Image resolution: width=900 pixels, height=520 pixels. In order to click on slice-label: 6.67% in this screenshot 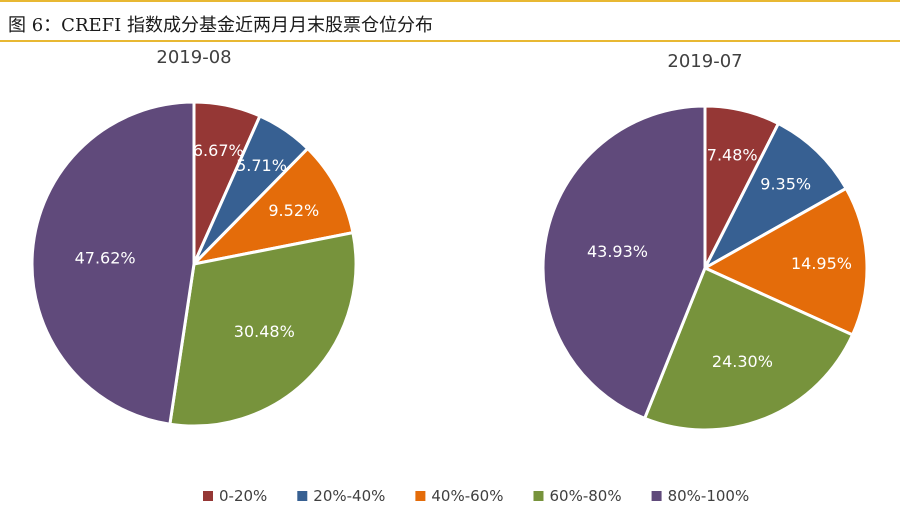, I will do `click(218, 150)`.